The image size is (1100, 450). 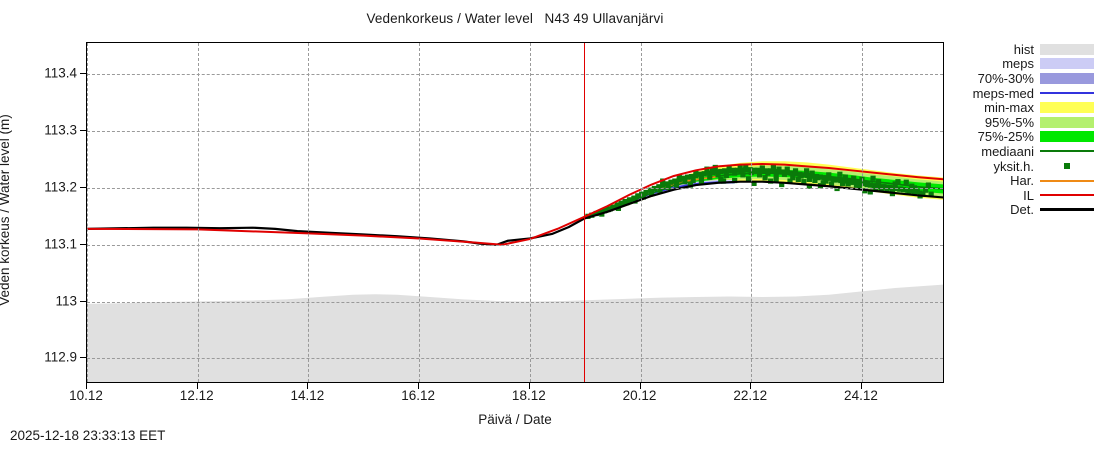 I want to click on legend-item-70-30: 70%-30%, so click(x=1025, y=78).